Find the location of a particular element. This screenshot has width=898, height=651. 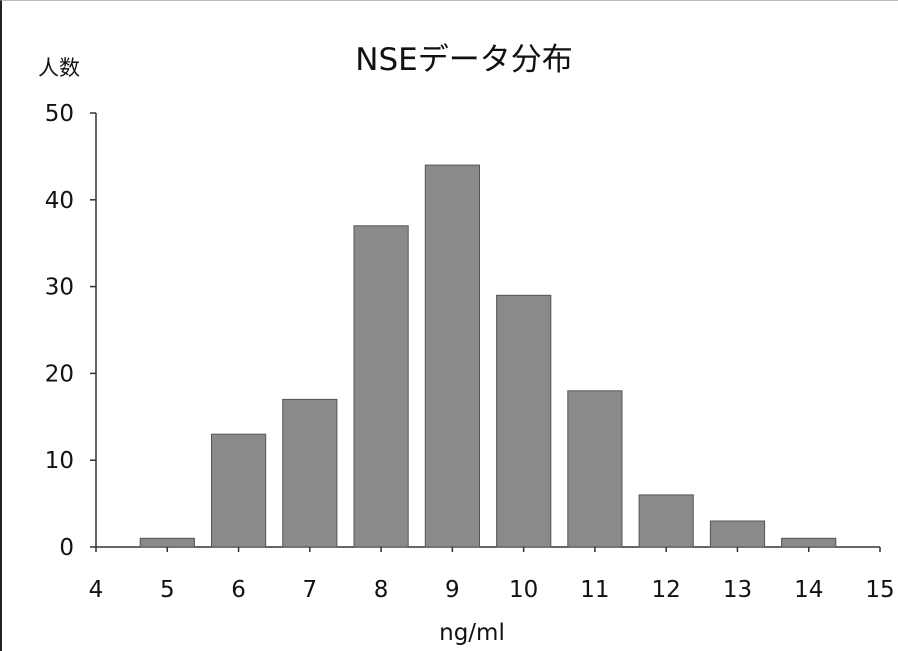

x-tick-label-6: 6 is located at coordinates (238, 590).